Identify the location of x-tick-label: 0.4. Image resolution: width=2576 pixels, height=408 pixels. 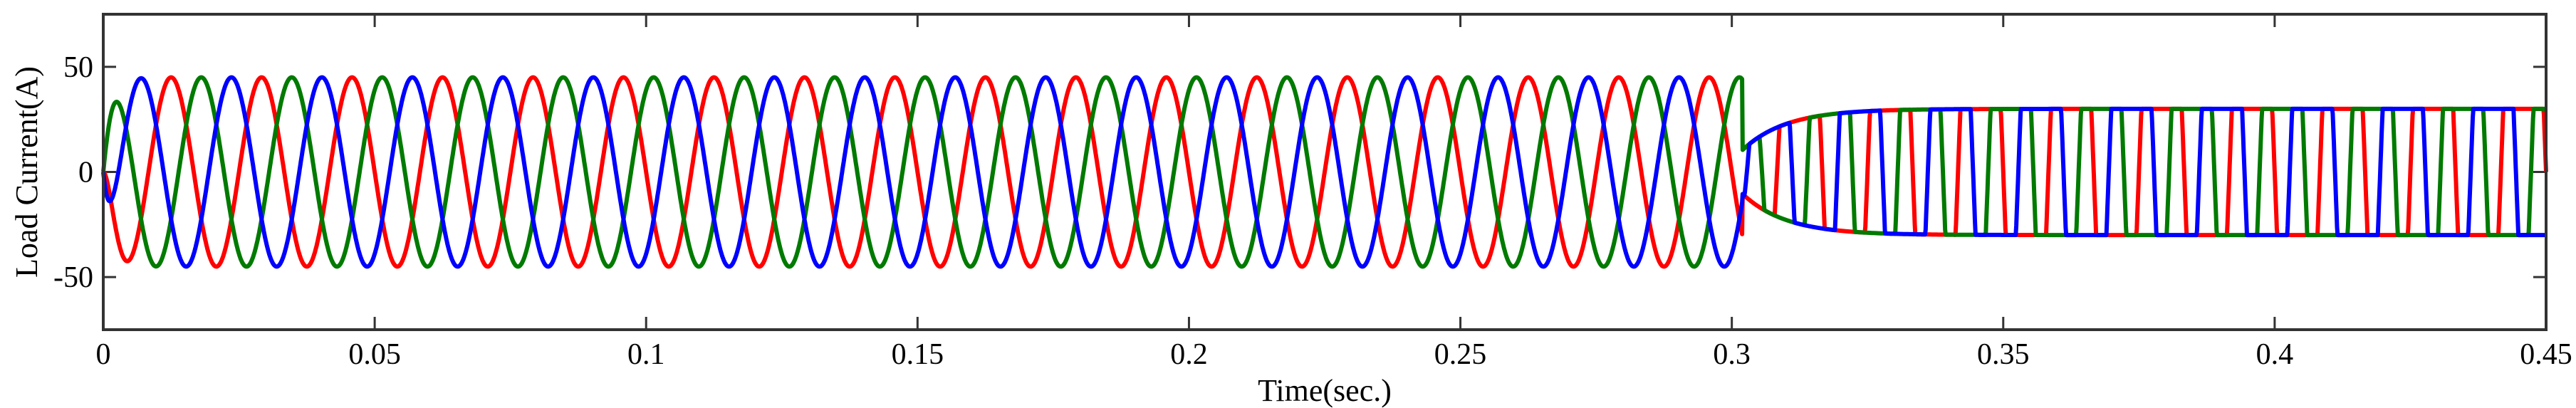
(2275, 354).